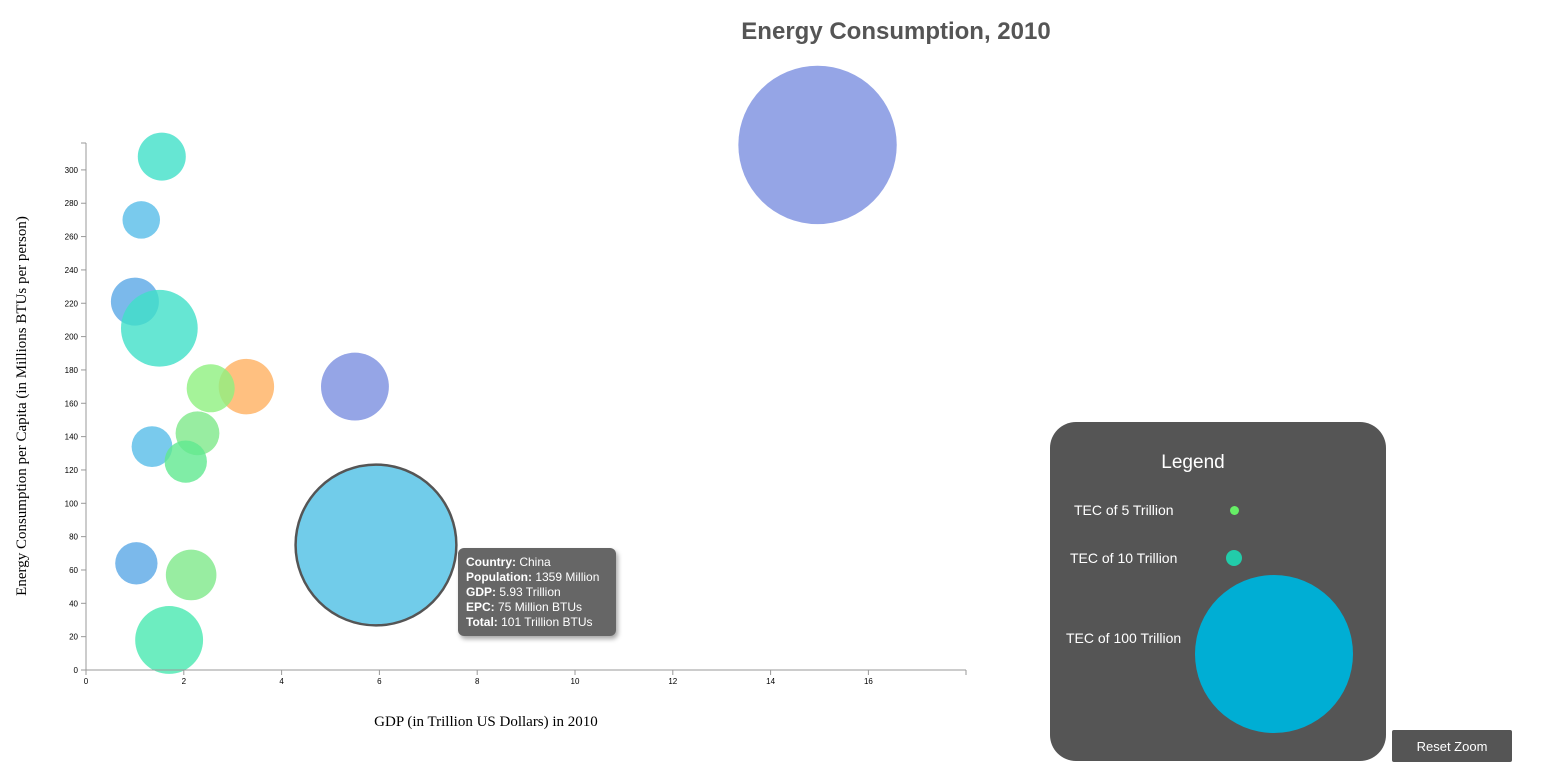 The width and height of the screenshot is (1561, 770). Describe the element at coordinates (72, 403) in the screenshot. I see `y-tick-label: 160` at that location.